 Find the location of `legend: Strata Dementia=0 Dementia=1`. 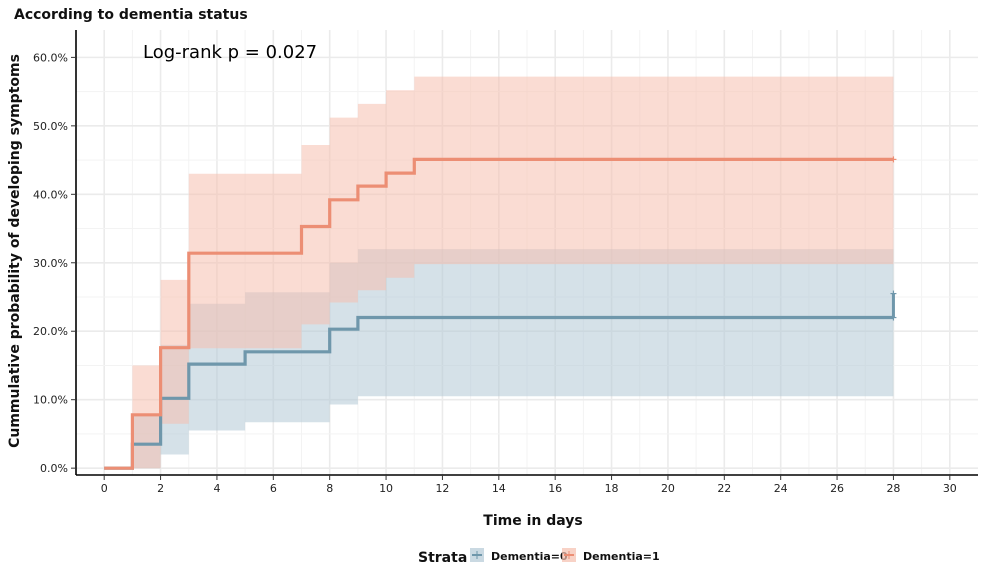

legend: Strata Dementia=0 Dementia=1 is located at coordinates (539, 557).